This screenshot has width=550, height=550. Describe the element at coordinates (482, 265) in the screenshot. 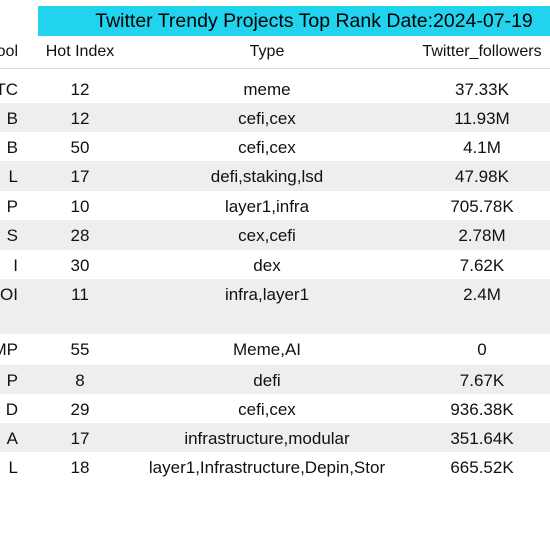

I see `cell-twitter-followers: 7.62K` at that location.